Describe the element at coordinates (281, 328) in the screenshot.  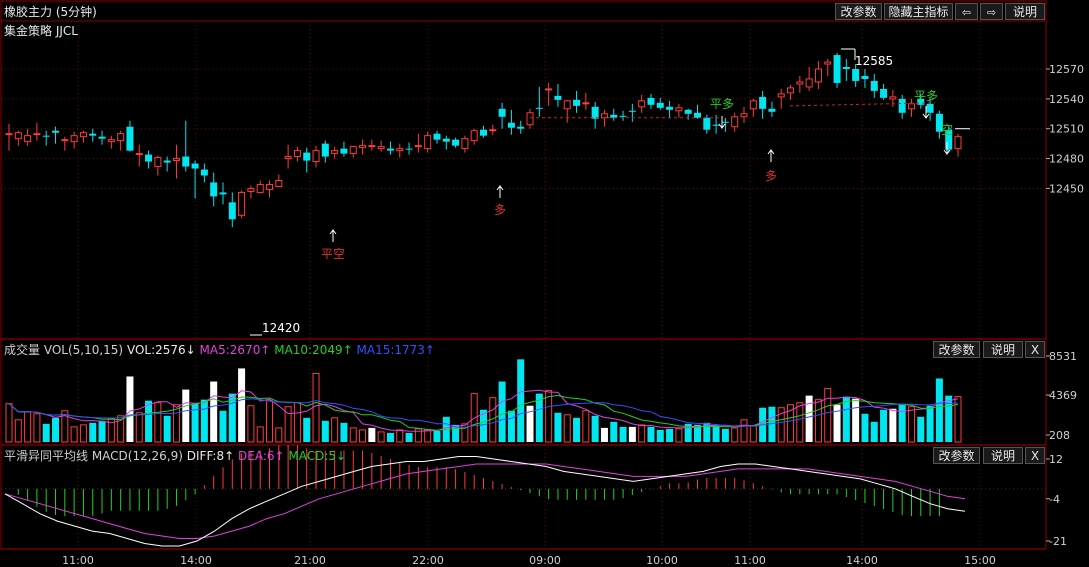
I see `low-price-label: 12420` at that location.